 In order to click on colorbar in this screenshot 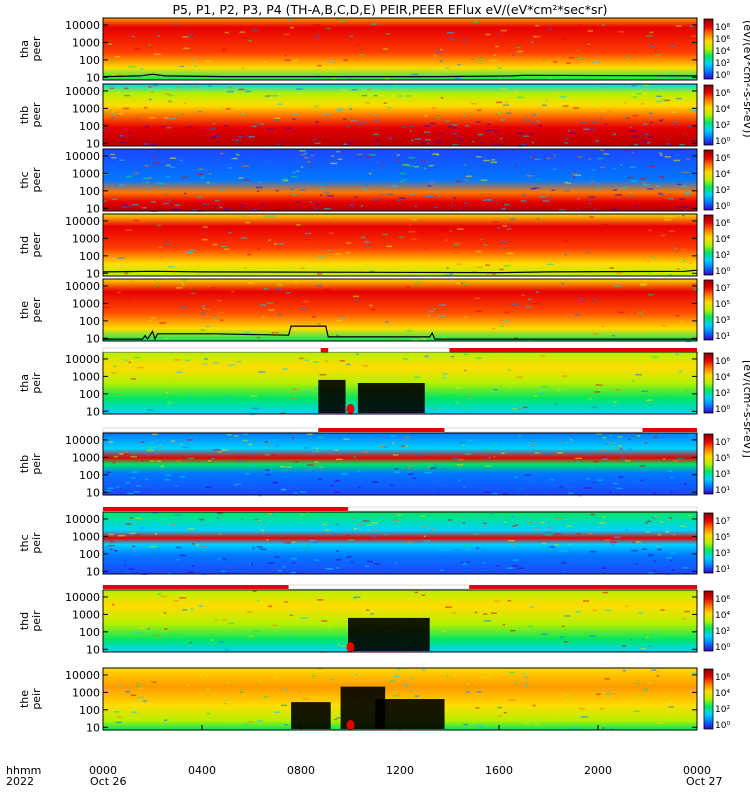, I will do `click(708, 543)`.